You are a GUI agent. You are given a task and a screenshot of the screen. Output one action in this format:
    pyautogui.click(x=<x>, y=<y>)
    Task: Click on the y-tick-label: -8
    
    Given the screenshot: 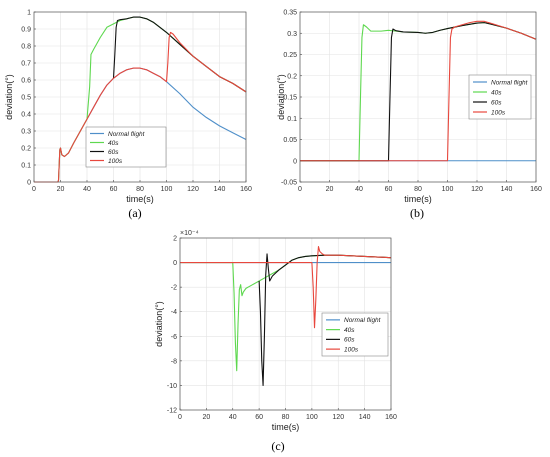 What is the action you would take?
    pyautogui.click(x=174, y=361)
    